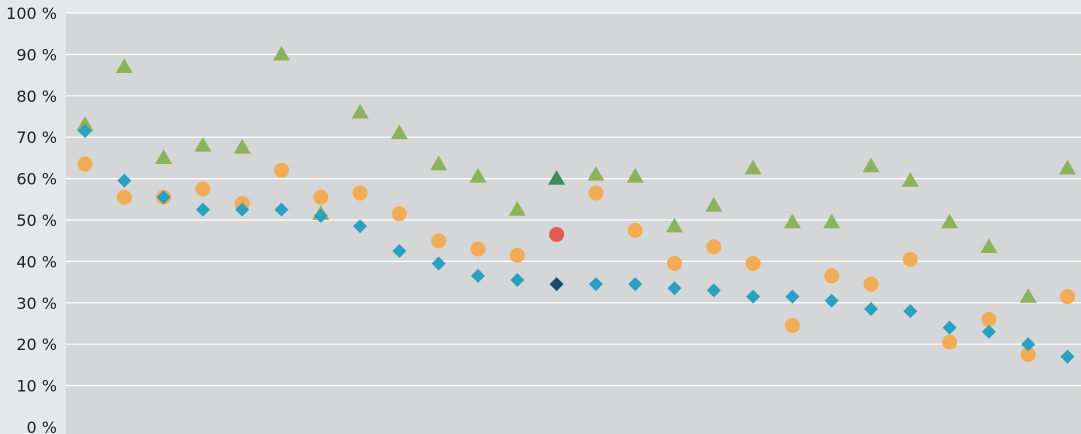  I want to click on y-tick-label: 80 %, so click(36, 96).